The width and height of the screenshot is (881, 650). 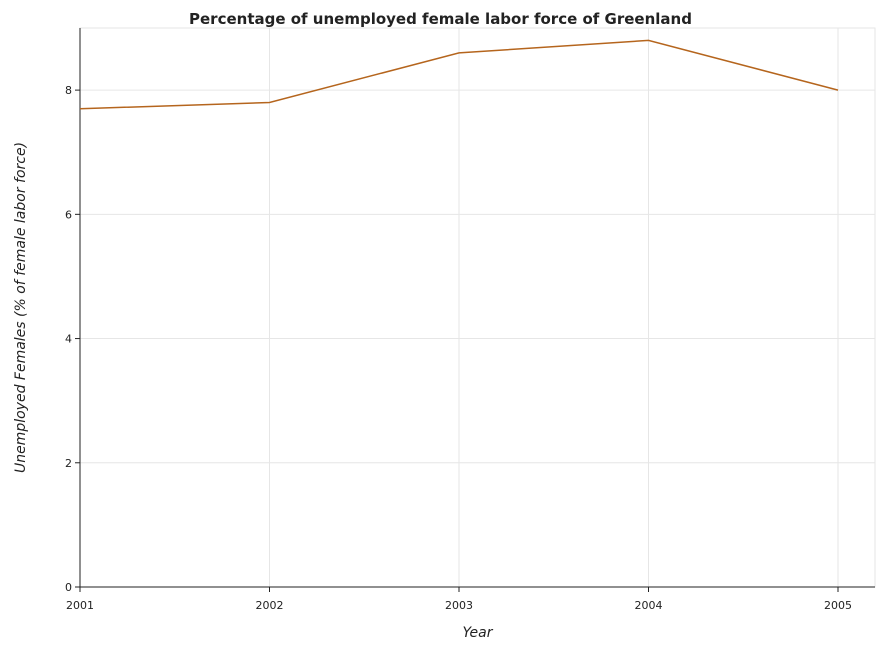 I want to click on x-tick-label: 2003, so click(x=459, y=605).